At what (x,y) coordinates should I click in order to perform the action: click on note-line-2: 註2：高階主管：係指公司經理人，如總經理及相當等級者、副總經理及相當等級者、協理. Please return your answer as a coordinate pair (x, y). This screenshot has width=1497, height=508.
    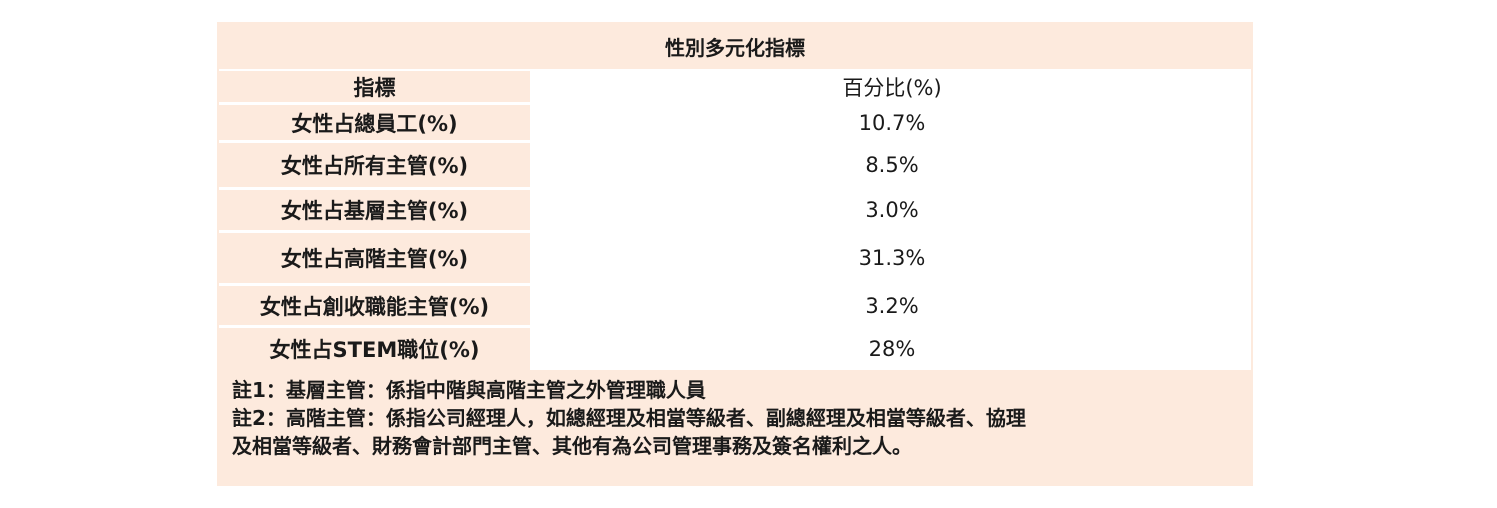
    Looking at the image, I should click on (629, 418).